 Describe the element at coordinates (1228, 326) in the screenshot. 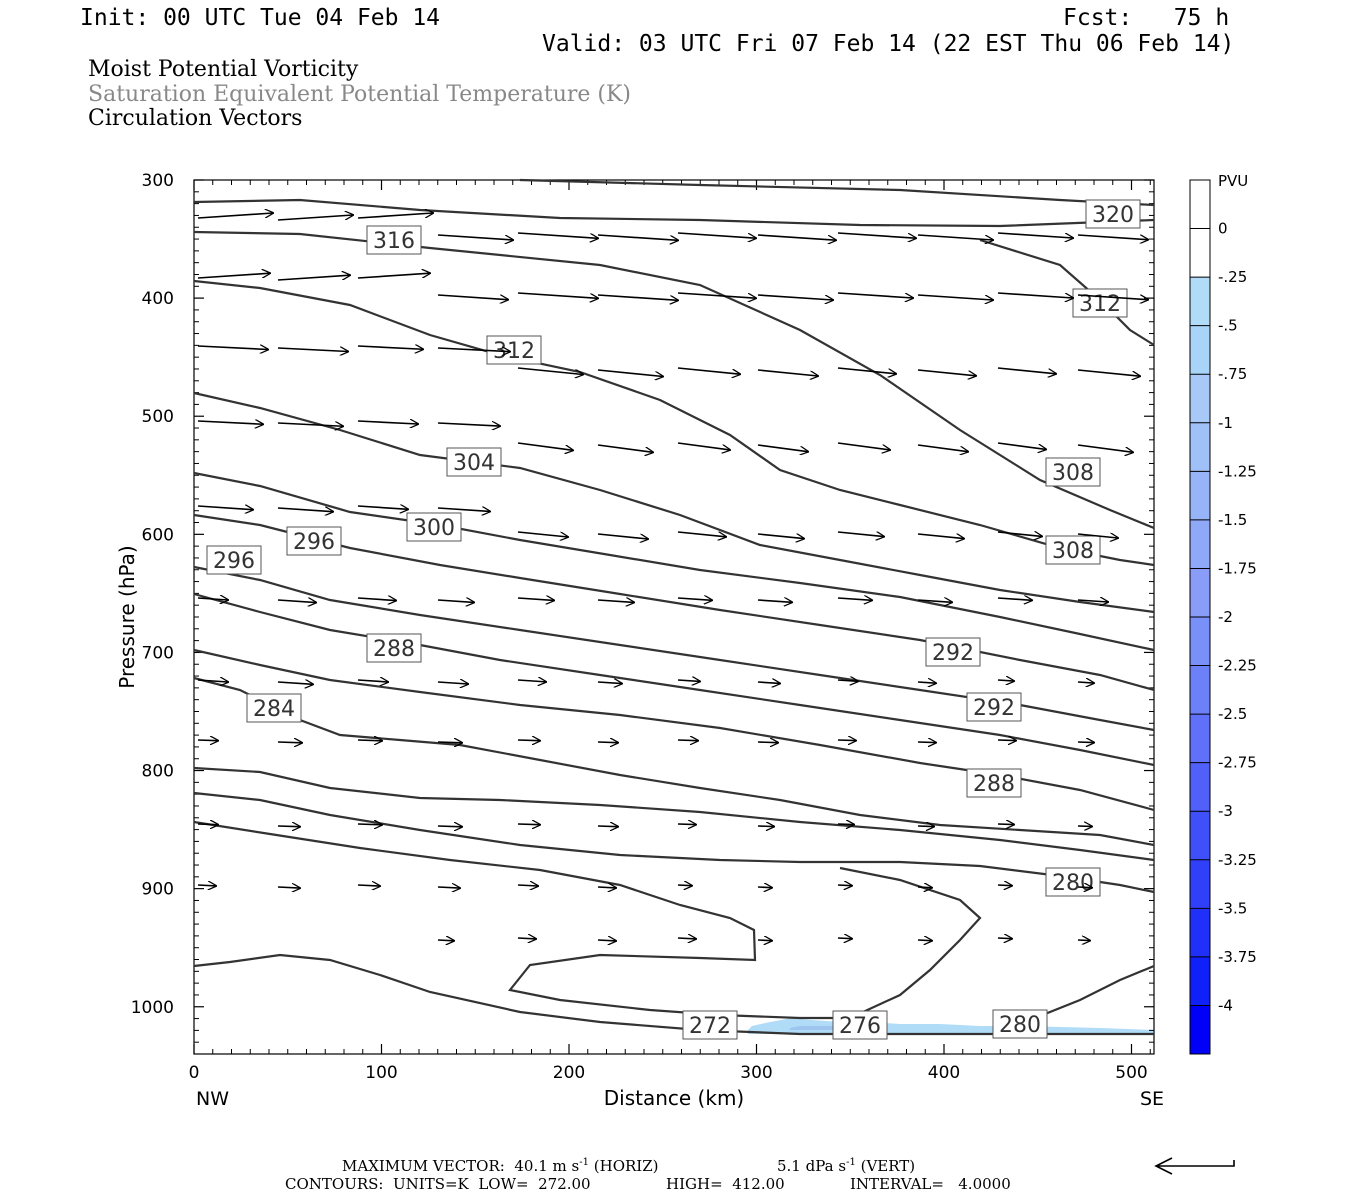

I see `colorbar-label: -.5` at that location.